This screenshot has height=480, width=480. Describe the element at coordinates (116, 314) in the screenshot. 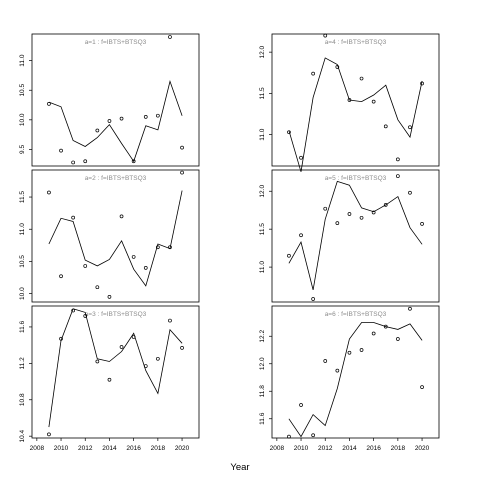

I see `panel-title: a=3 : f=IBTS+BTSQ3` at that location.